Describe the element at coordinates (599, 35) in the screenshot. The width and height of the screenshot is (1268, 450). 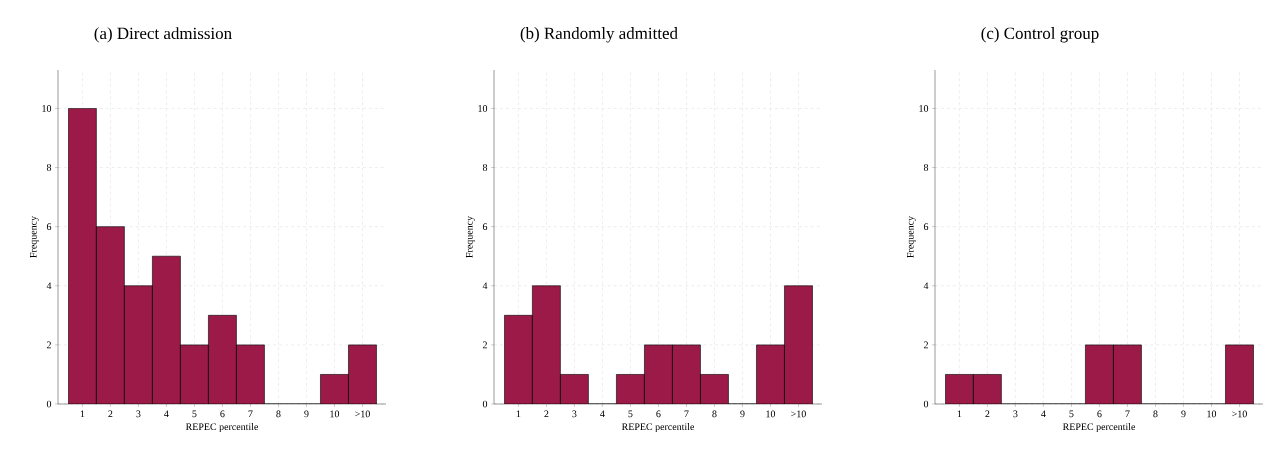
I see `chart-title: (b) Randomly admitted` at that location.